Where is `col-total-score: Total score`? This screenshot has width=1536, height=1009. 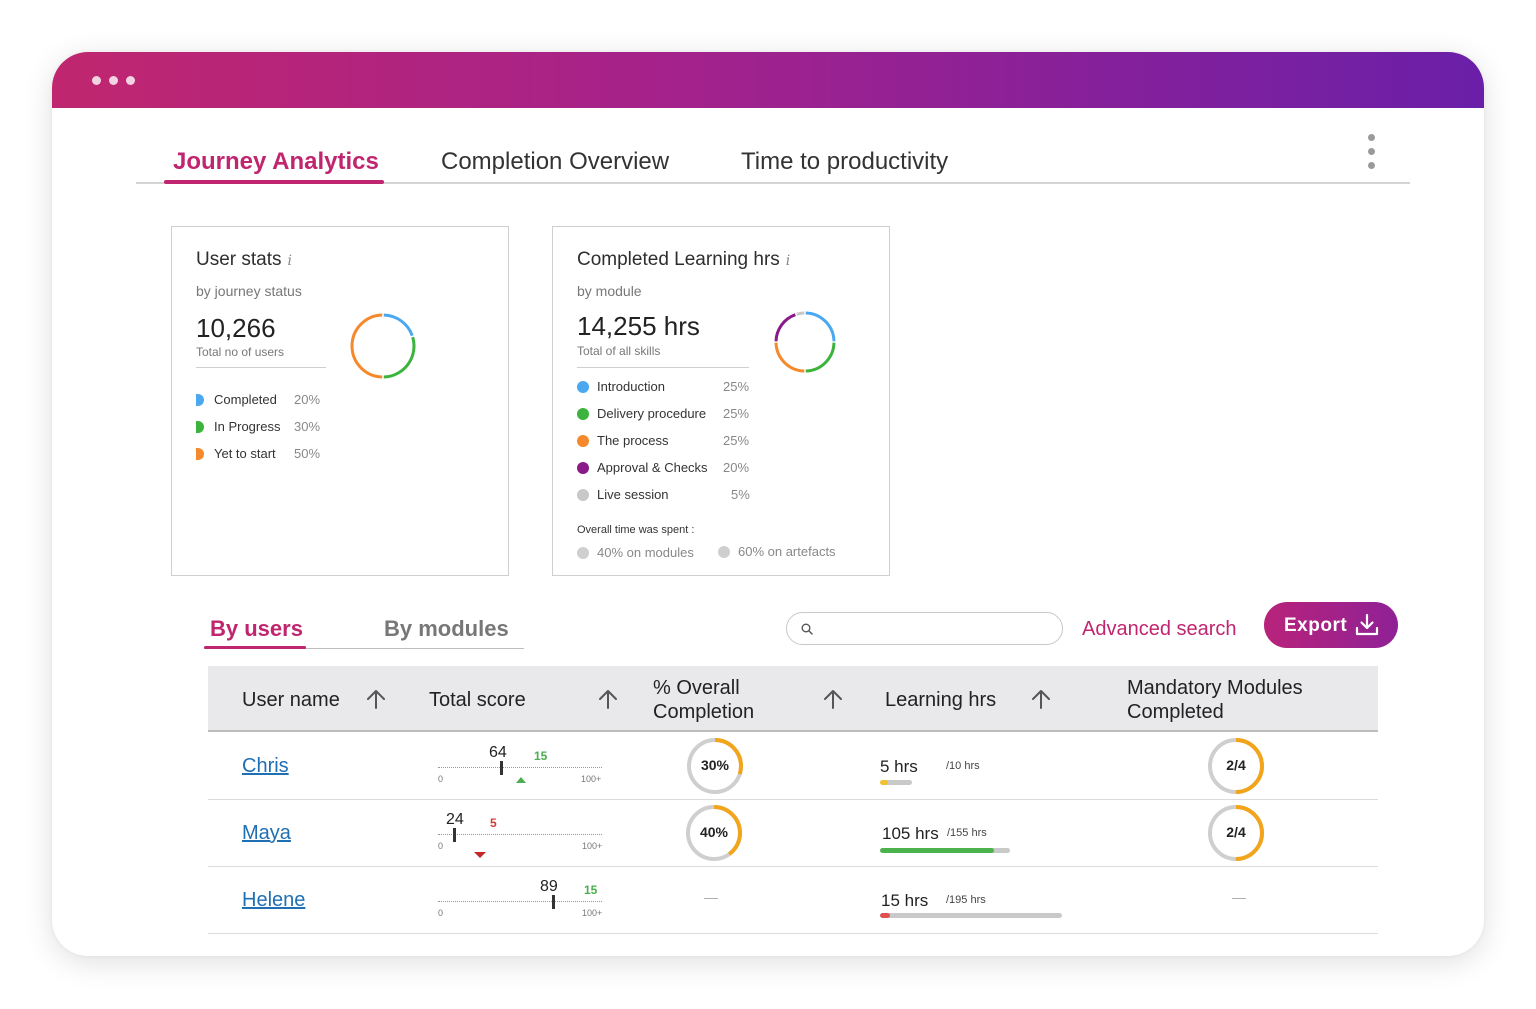 col-total-score: Total score is located at coordinates (477, 700).